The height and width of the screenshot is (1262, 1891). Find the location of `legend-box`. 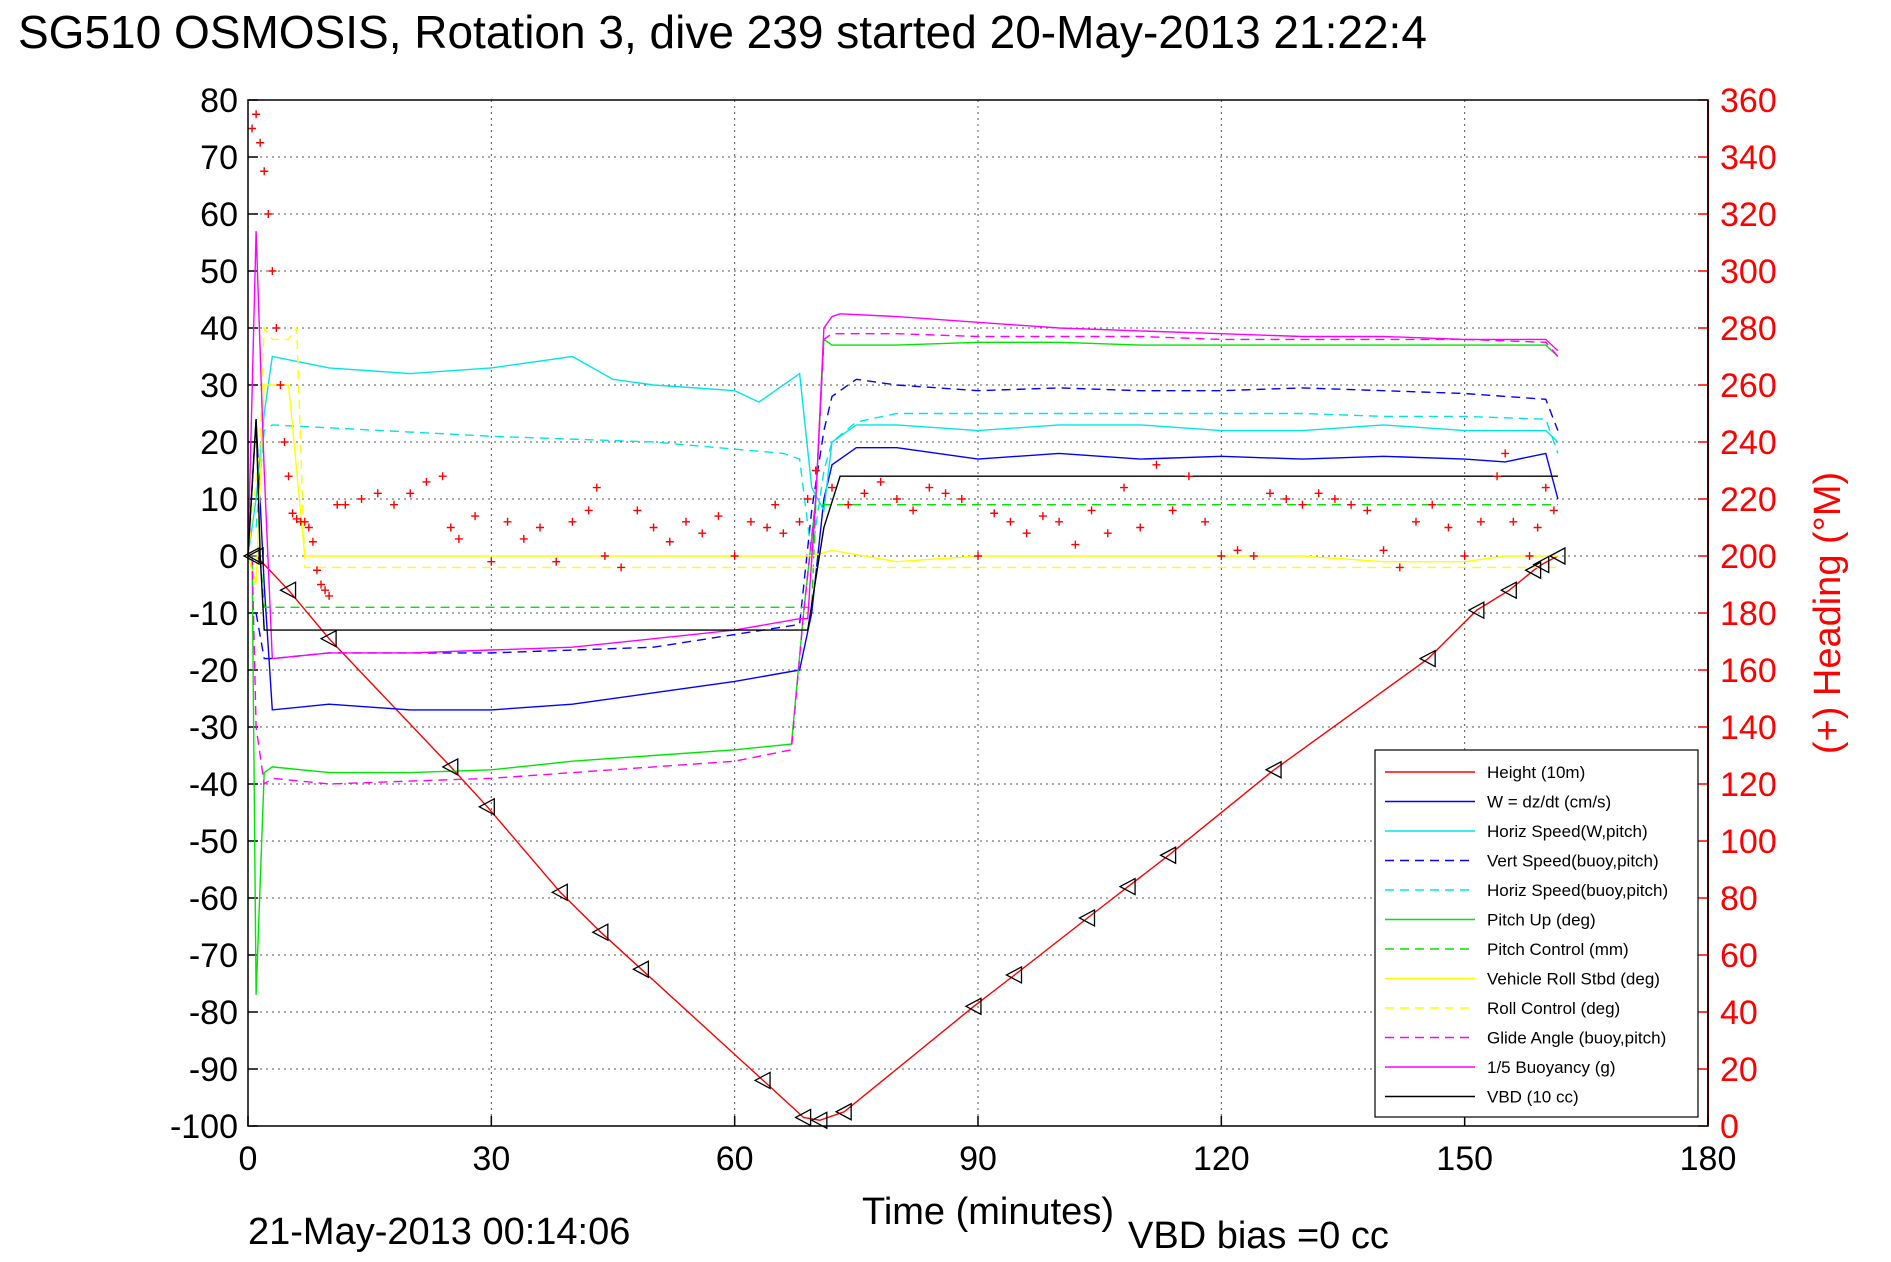

legend-box is located at coordinates (1536, 933).